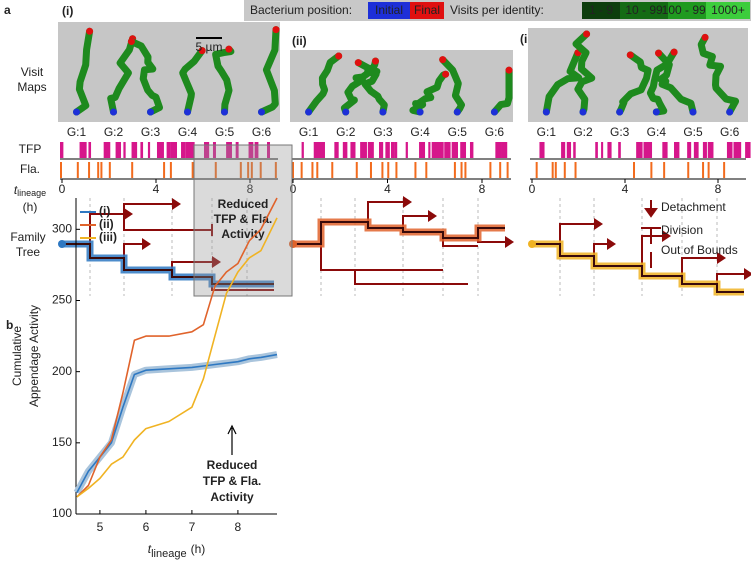 The image size is (751, 566). I want to click on legend-label: 10 - 99, so click(644, 10).